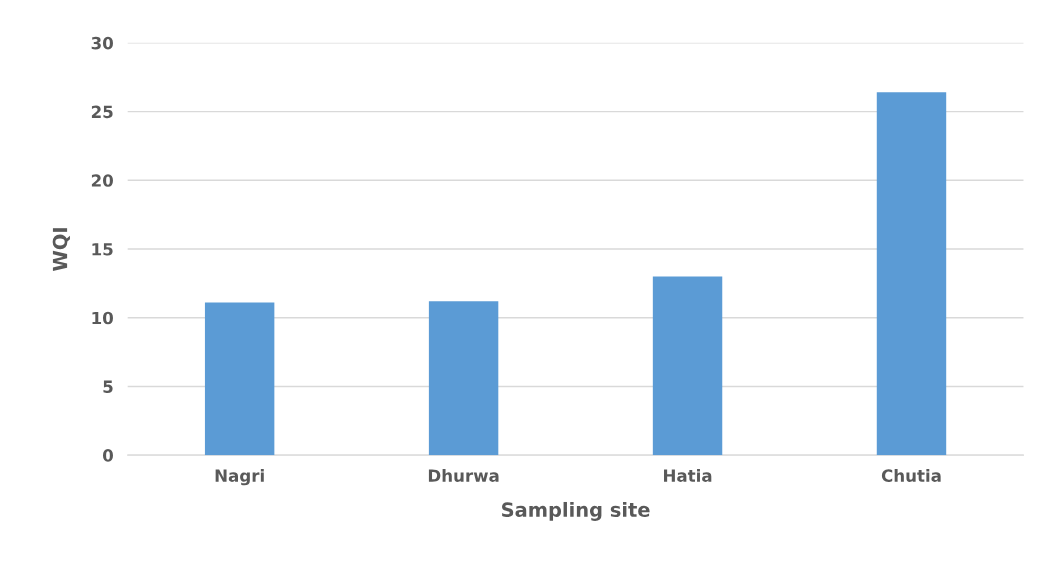 This screenshot has width=1038, height=564. What do you see at coordinates (911, 475) in the screenshot?
I see `x-tick-label: Chutia` at bounding box center [911, 475].